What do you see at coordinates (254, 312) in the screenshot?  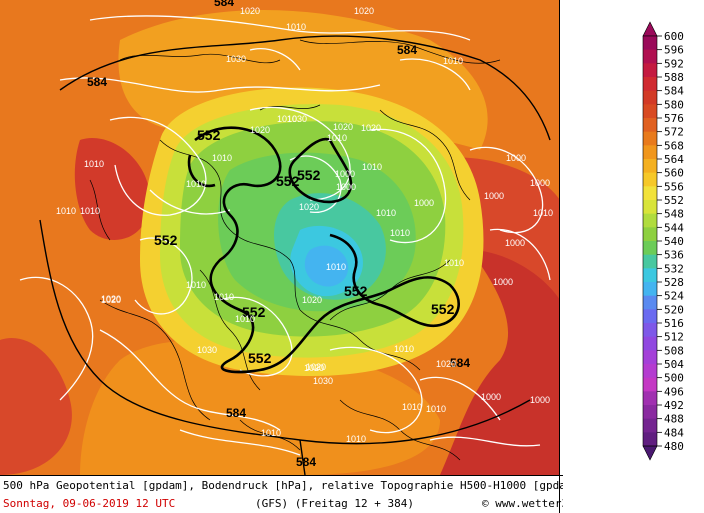 I see `label-552-f: 552` at bounding box center [254, 312].